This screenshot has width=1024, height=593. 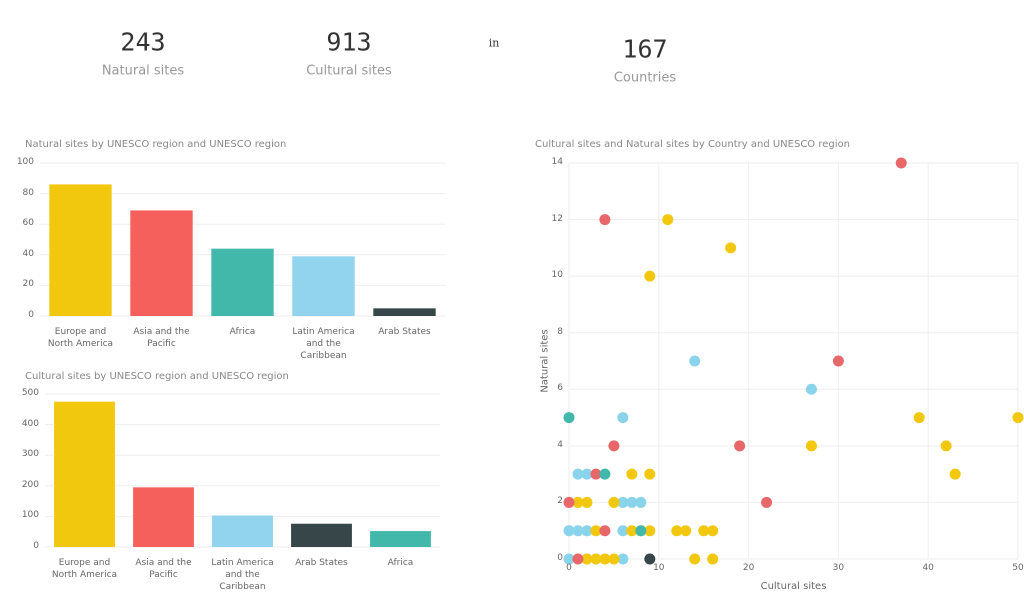 What do you see at coordinates (28, 223) in the screenshot?
I see `y-tick-label: 60` at bounding box center [28, 223].